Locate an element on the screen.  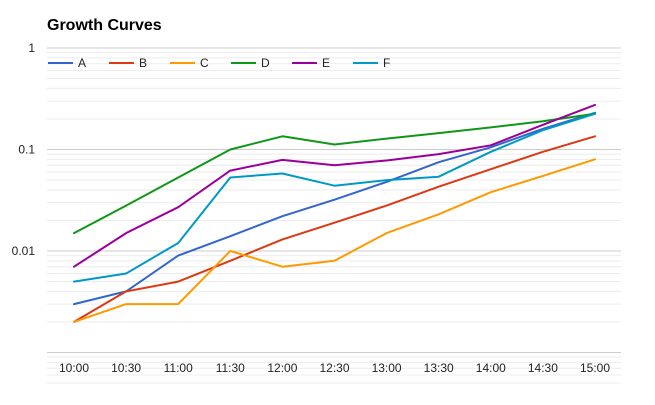
x-tick-label: 10:00 is located at coordinates (74, 368).